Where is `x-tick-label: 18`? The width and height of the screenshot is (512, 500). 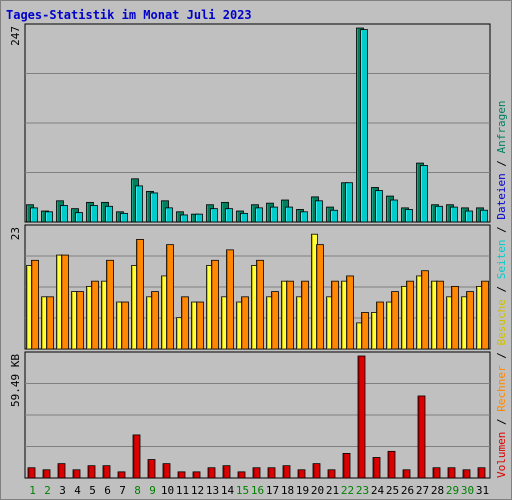 x-tick-label: 18 is located at coordinates (287, 490).